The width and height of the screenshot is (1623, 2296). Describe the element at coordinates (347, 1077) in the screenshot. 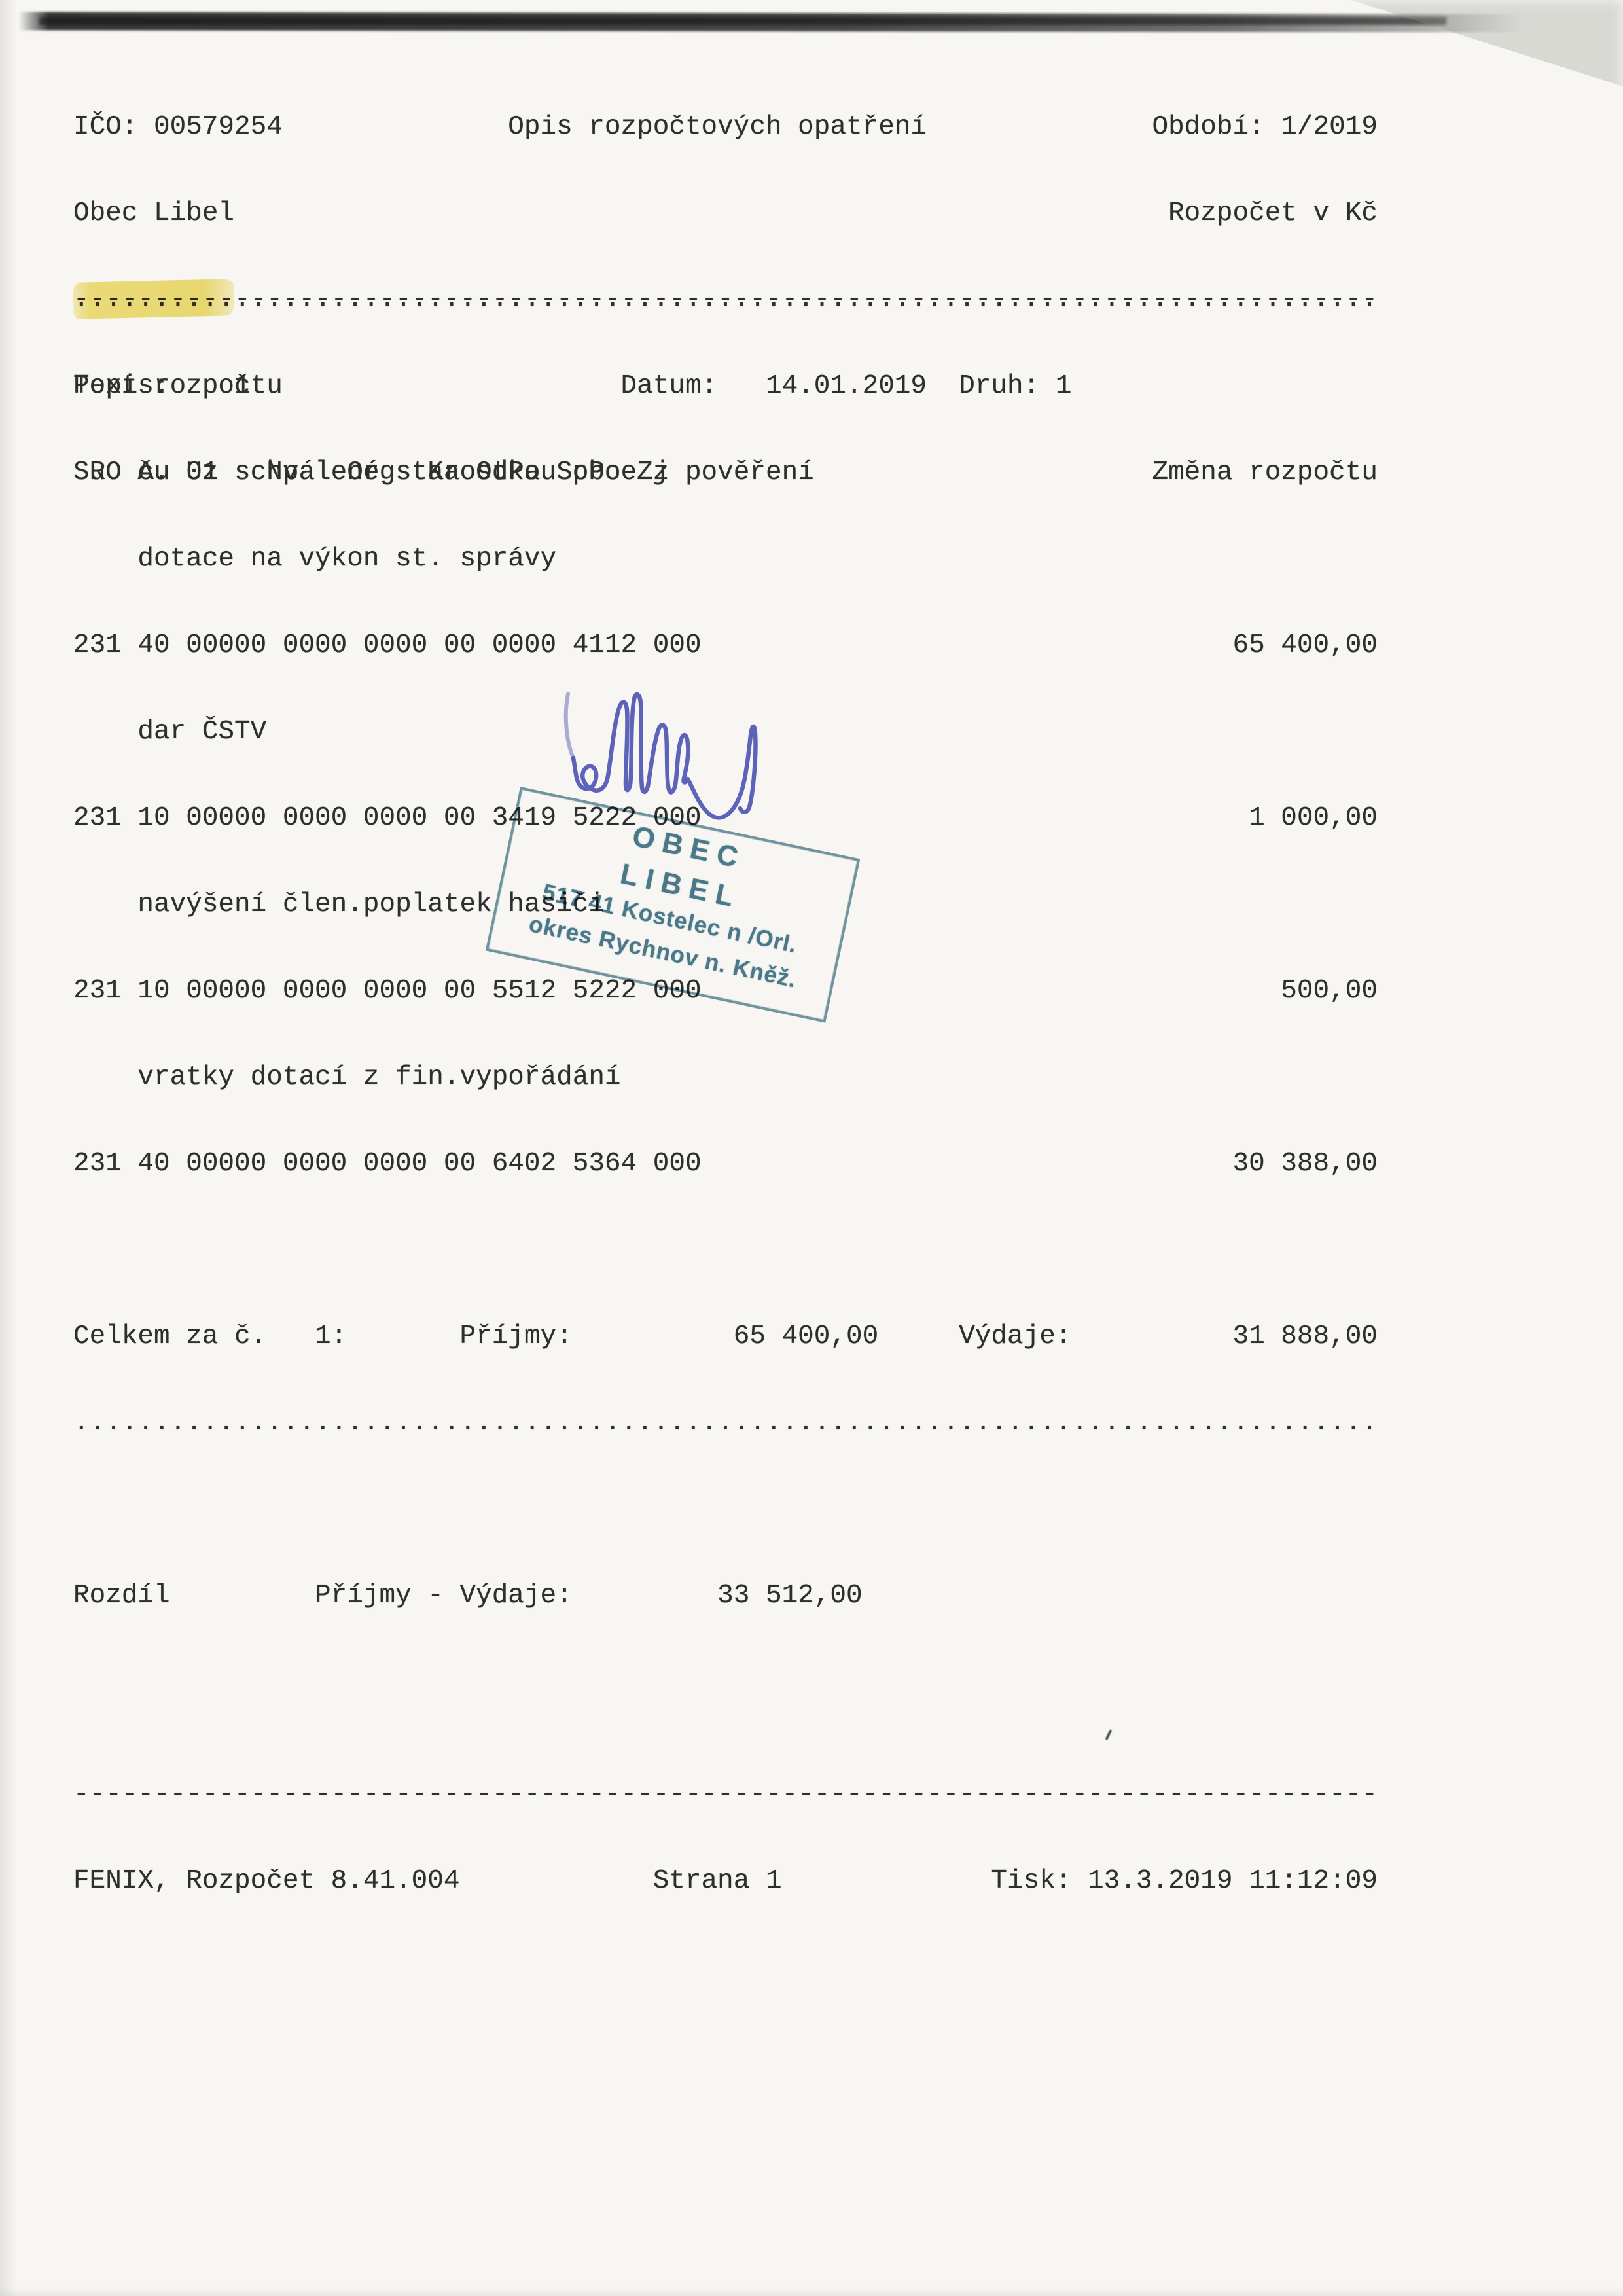

I see `budget-row-note: vratky dotací z fin.vypořádání` at that location.